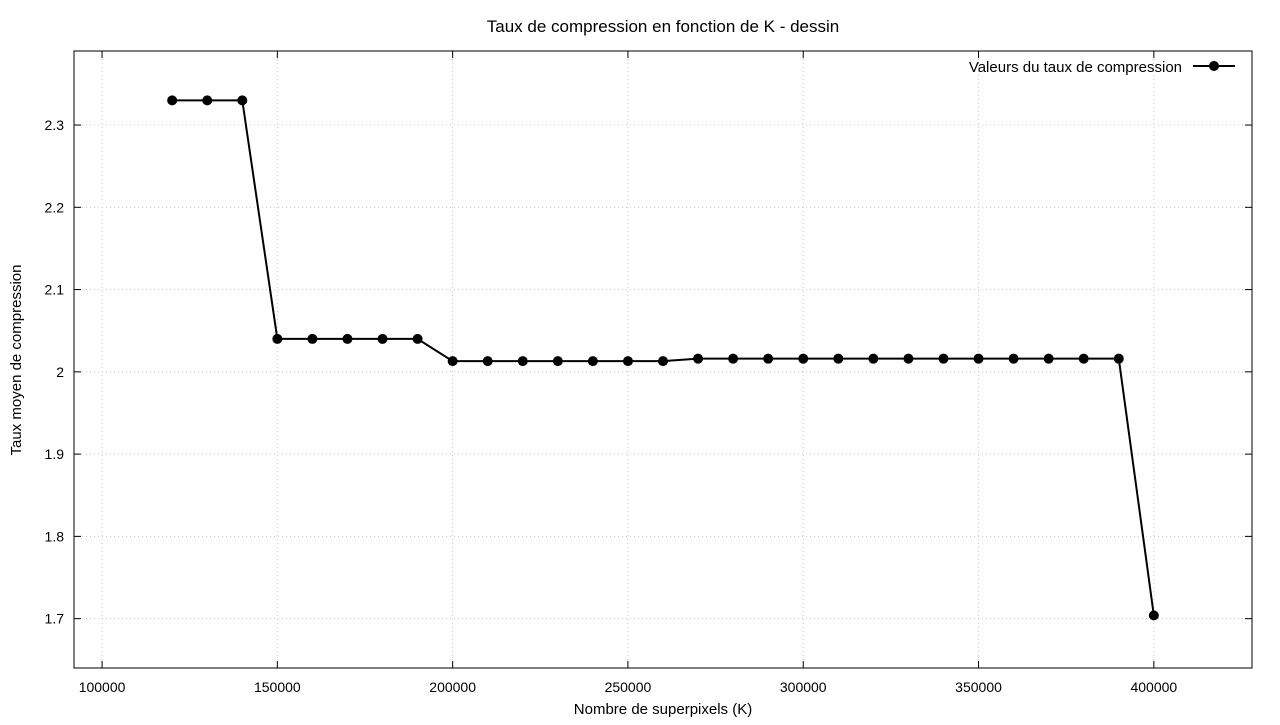 The height and width of the screenshot is (725, 1280). I want to click on y-tick-label: 2.2, so click(55, 207).